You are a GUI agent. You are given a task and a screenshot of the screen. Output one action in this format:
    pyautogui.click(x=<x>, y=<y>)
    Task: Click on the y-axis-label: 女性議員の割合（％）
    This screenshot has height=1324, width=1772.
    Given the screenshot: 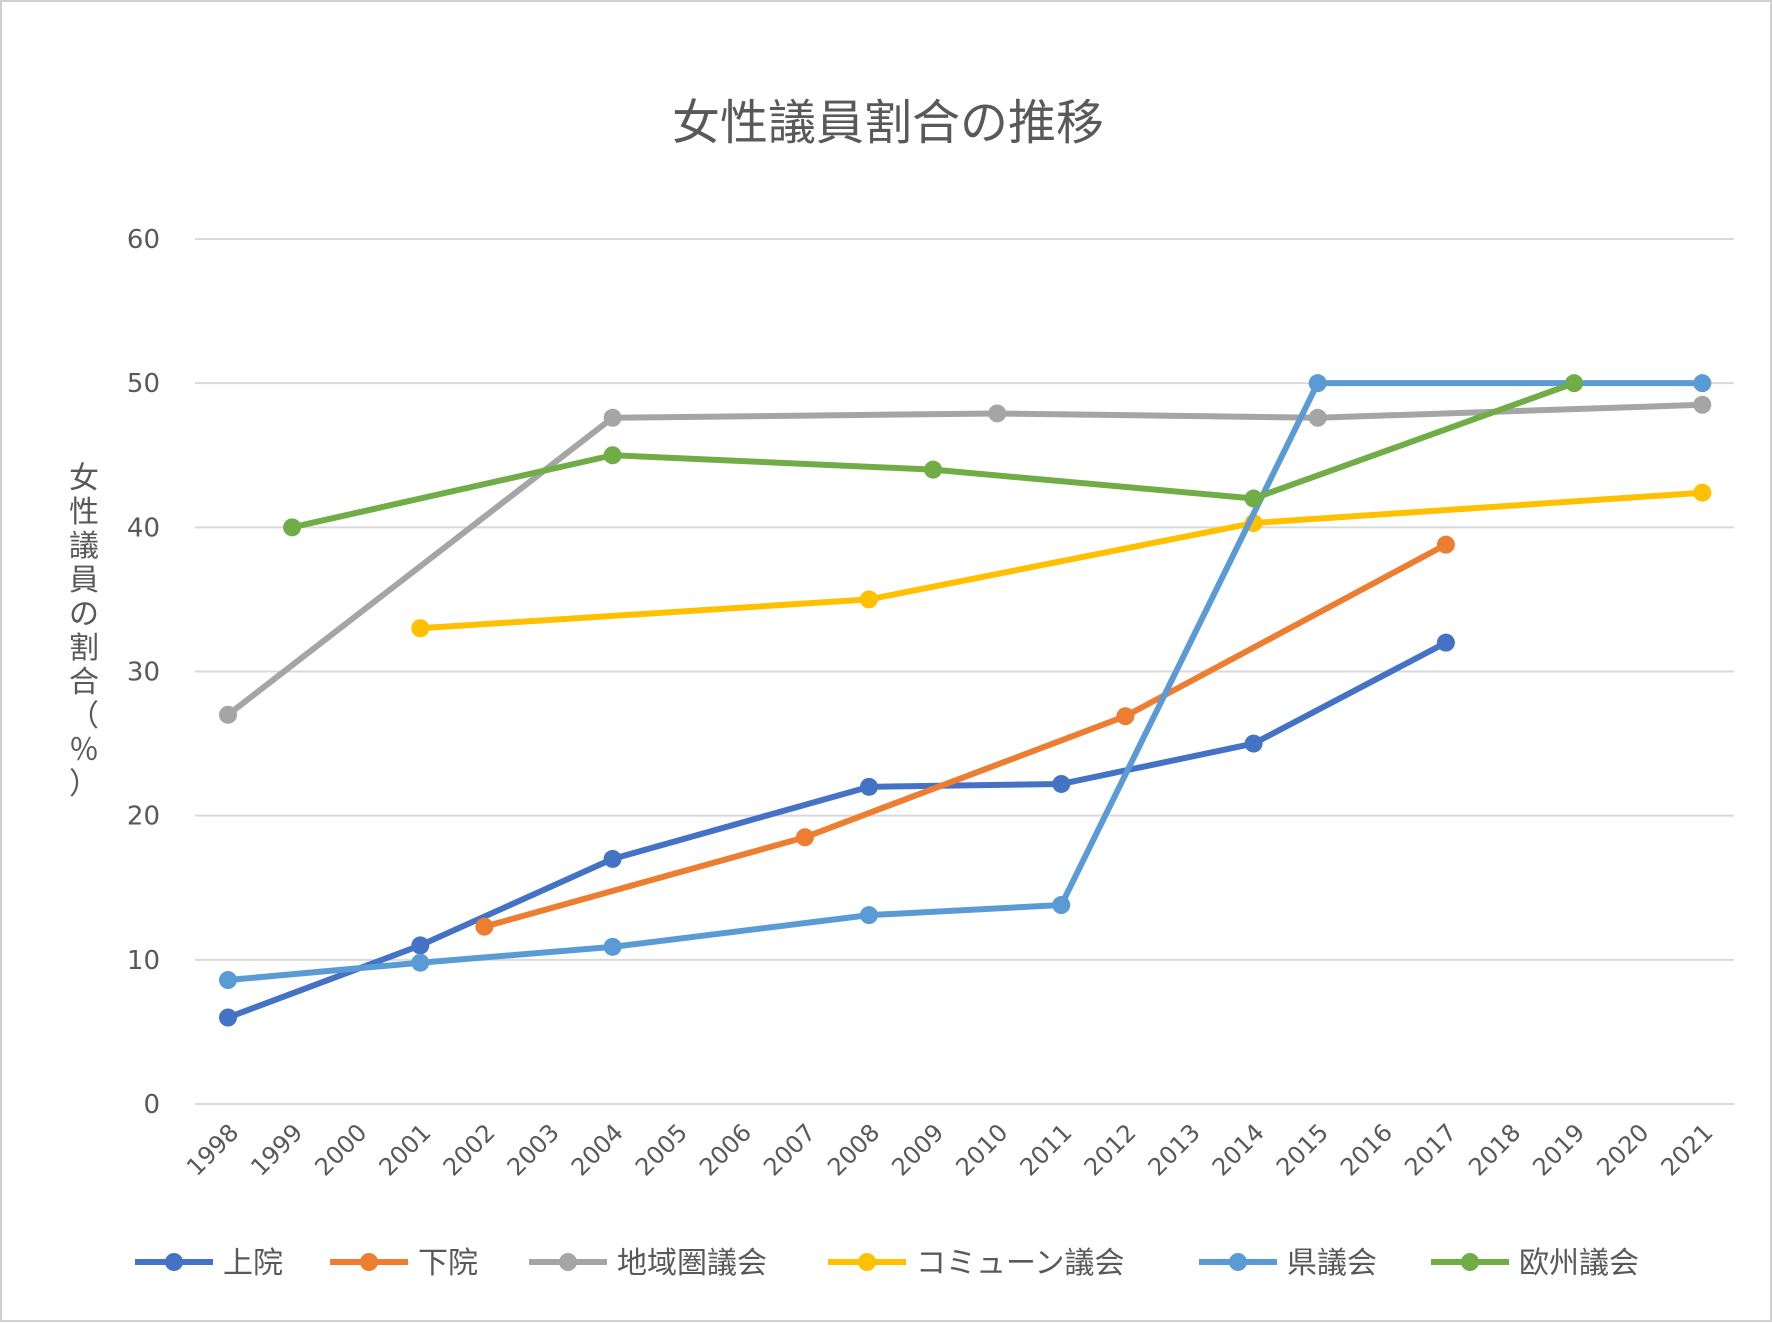 What is the action you would take?
    pyautogui.click(x=84, y=631)
    